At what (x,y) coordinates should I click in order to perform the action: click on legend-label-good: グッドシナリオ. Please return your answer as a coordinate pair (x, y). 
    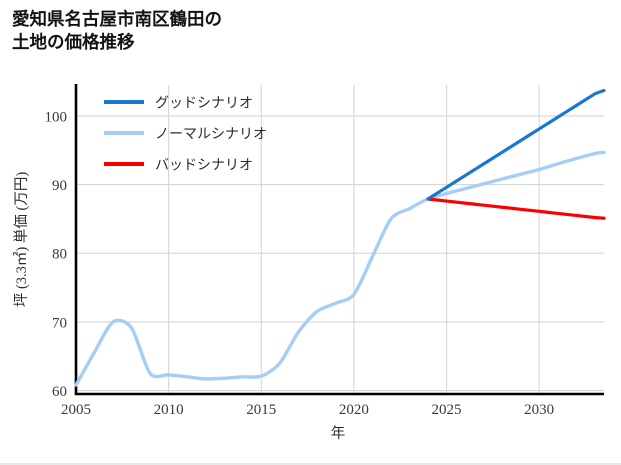
    Looking at the image, I should click on (204, 104).